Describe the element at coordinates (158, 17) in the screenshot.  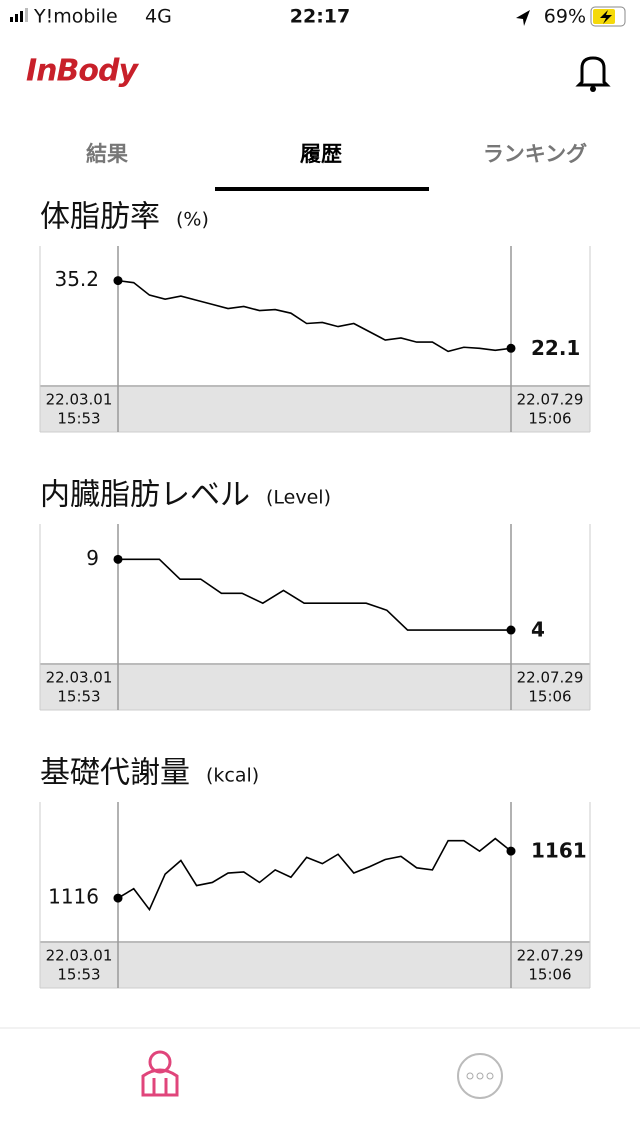
I see `network: 4G` at that location.